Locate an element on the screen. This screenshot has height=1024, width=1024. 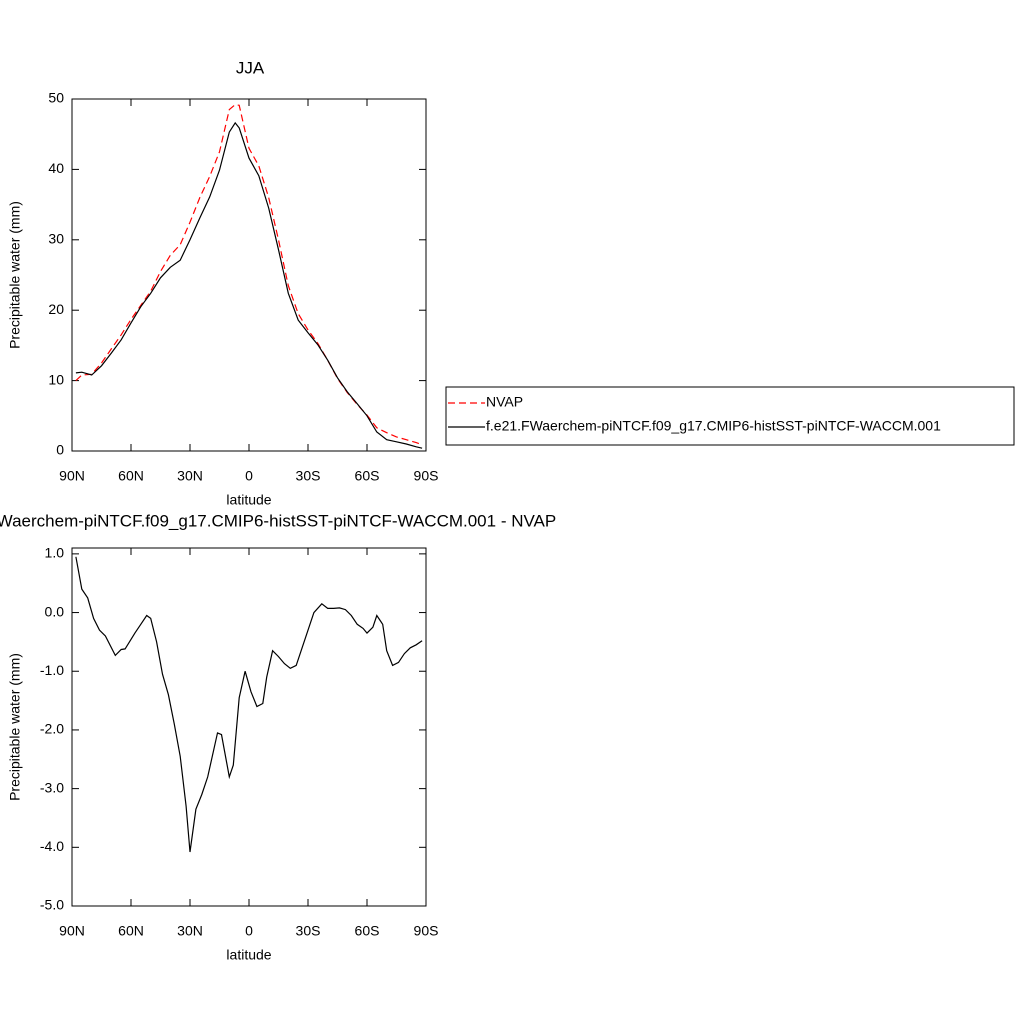
y-tick-label: 50 is located at coordinates (56, 98).